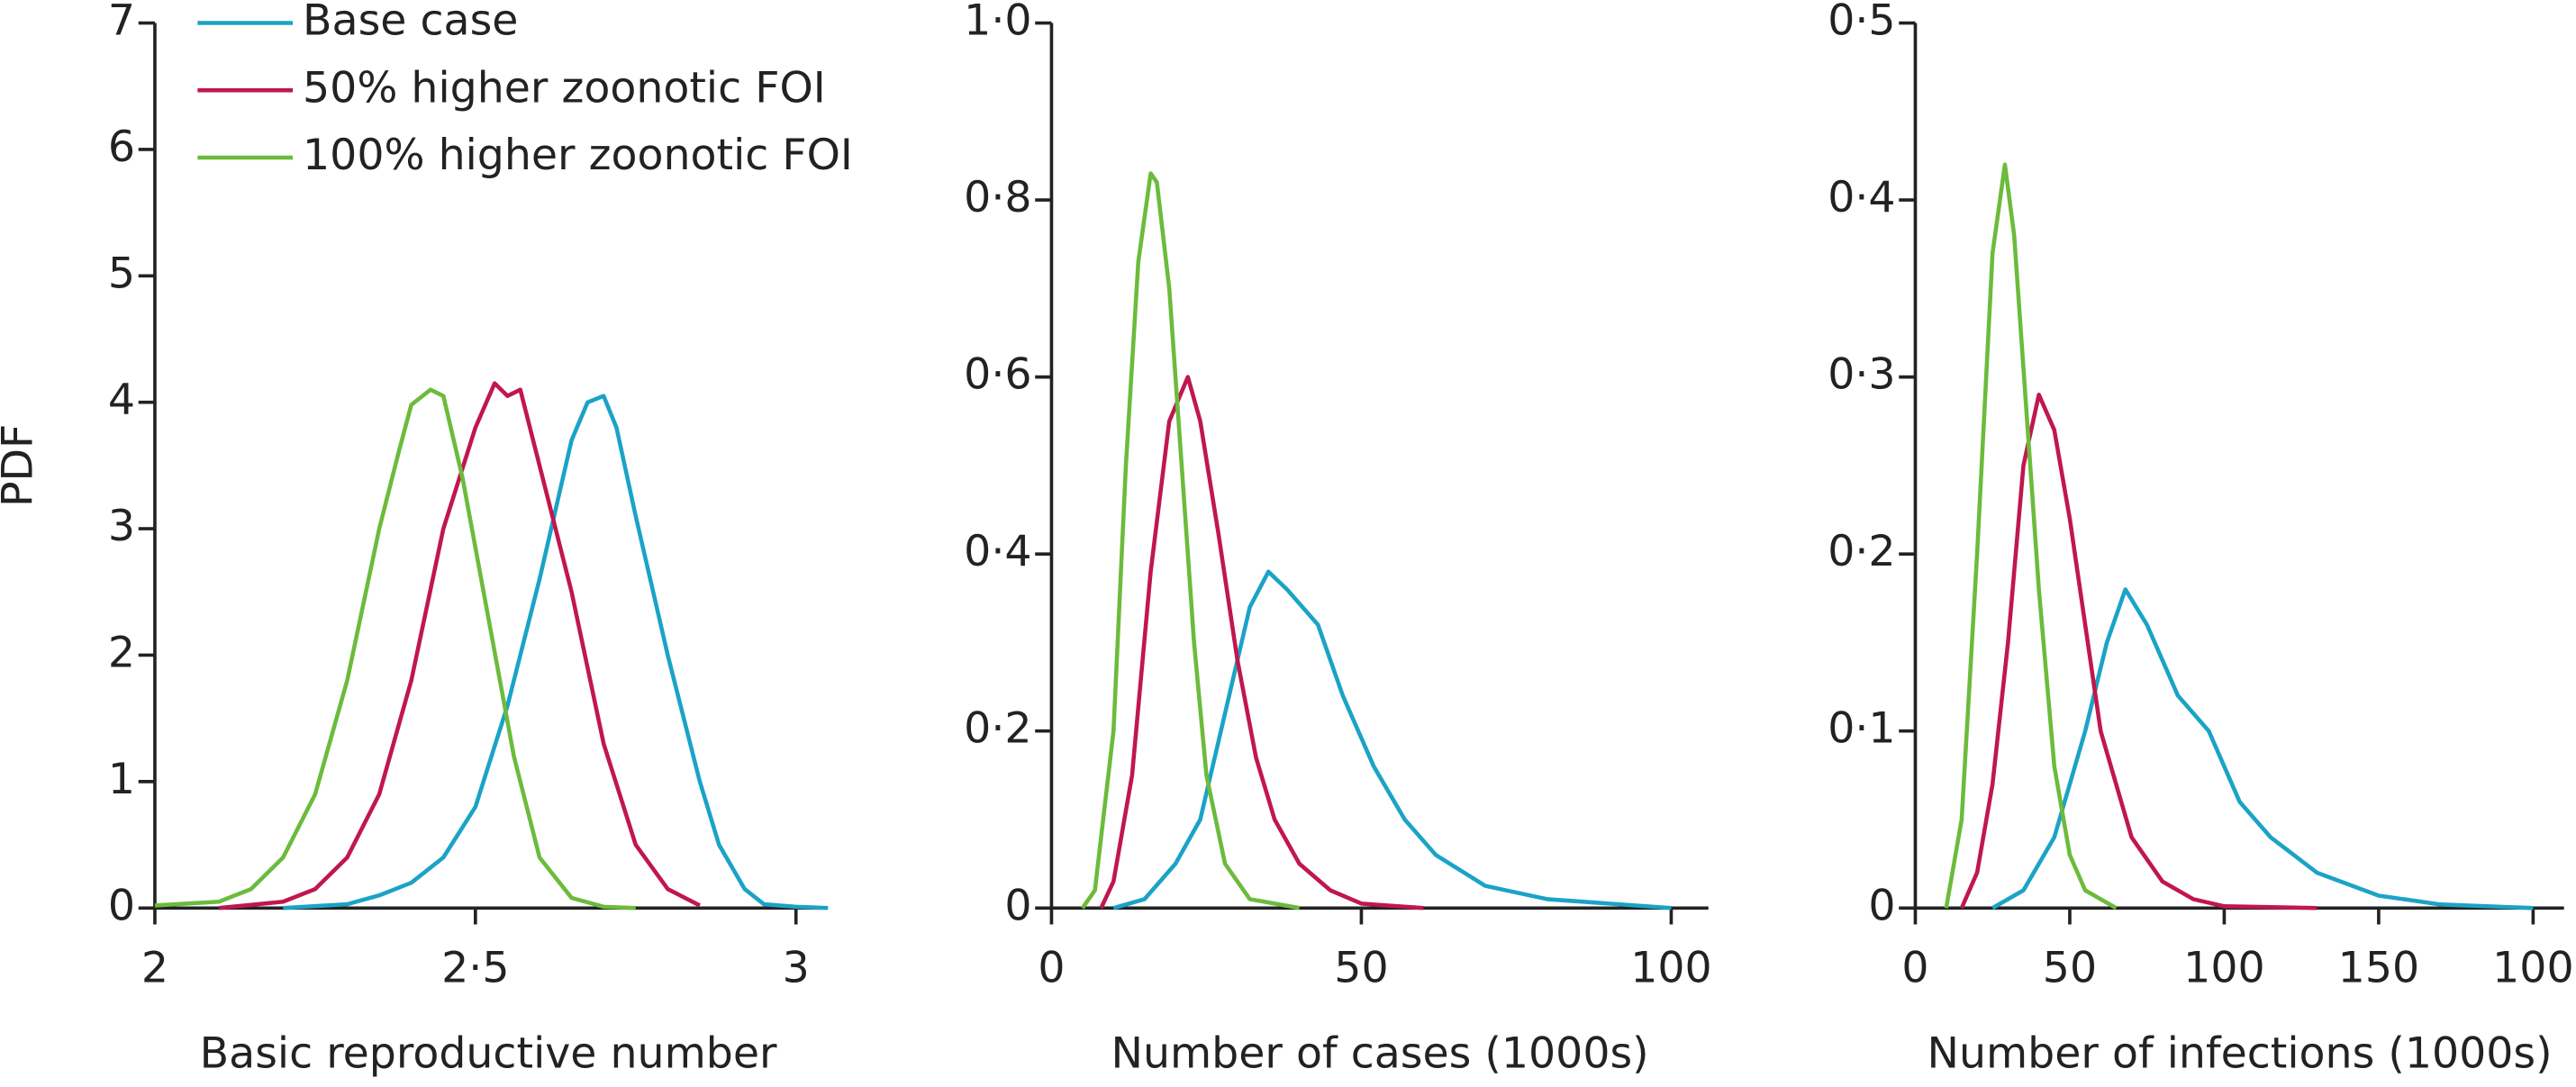 This screenshot has height=1087, width=2576. Describe the element at coordinates (997, 197) in the screenshot. I see `y-tick-label: 0·8` at that location.